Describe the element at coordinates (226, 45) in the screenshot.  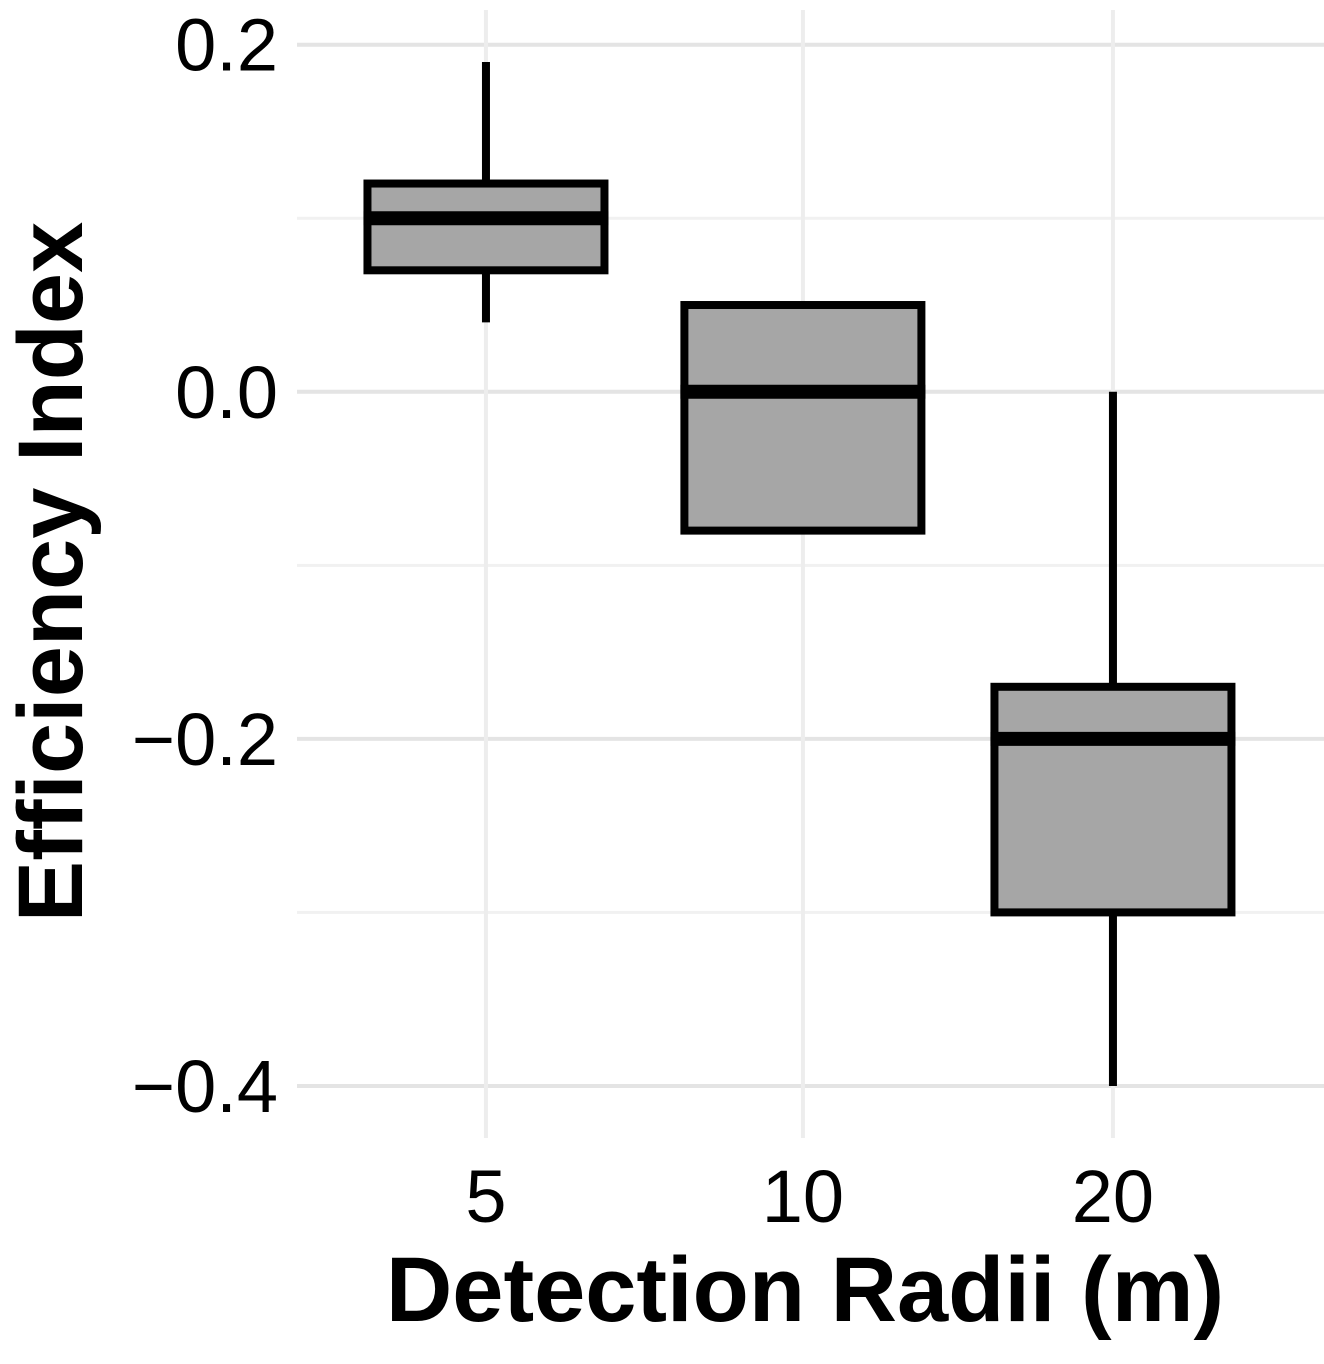
I see `y-tick-label: 0.2` at that location.